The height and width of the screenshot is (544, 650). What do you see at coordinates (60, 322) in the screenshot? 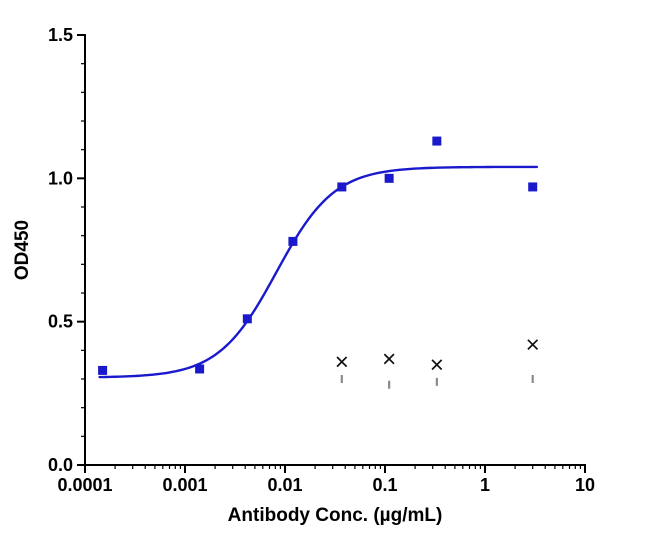
I see `y-tick-label: 0.5` at bounding box center [60, 322].